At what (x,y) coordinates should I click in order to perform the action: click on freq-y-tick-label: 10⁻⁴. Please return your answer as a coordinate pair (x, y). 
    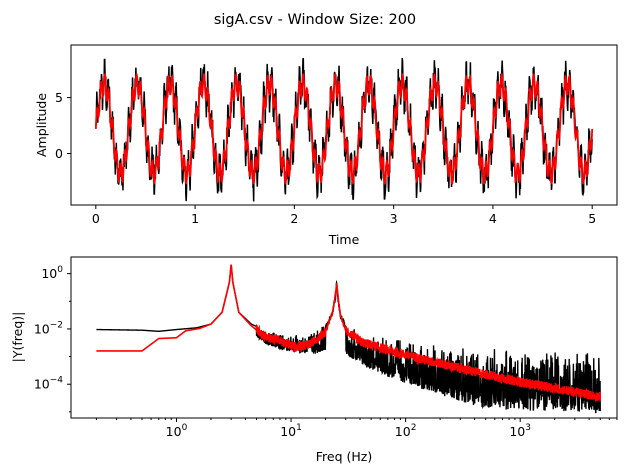
    Looking at the image, I should click on (48, 384).